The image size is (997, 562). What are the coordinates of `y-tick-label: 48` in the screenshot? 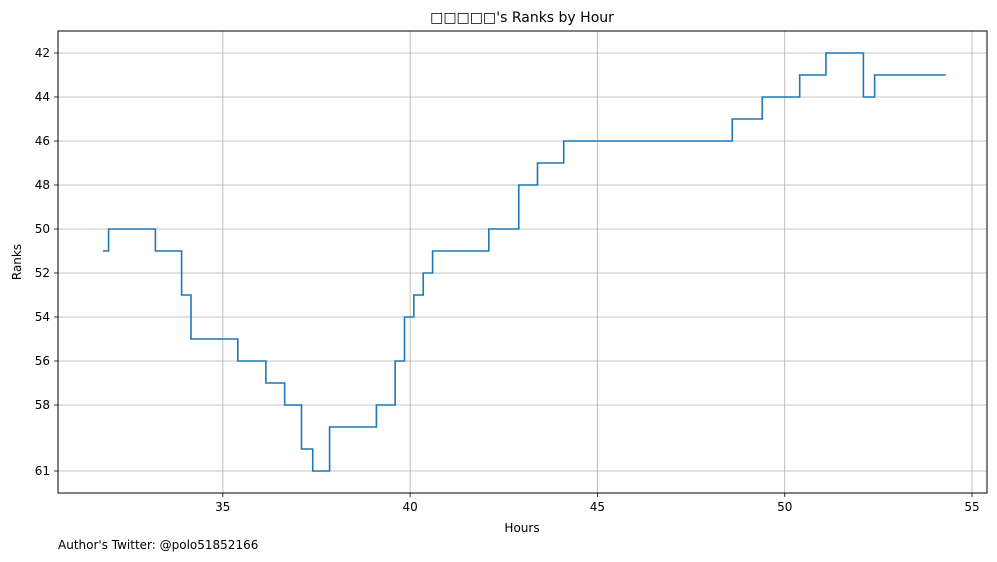 It's located at (42, 185).